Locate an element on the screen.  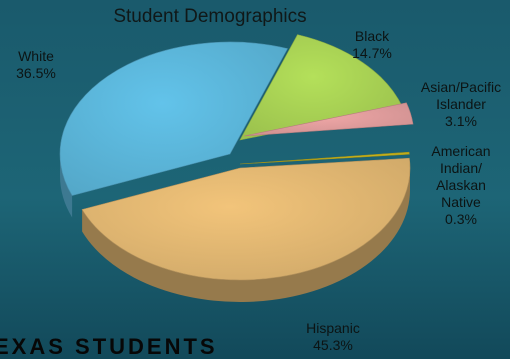
label-black-value: 14.7% is located at coordinates (372, 53).